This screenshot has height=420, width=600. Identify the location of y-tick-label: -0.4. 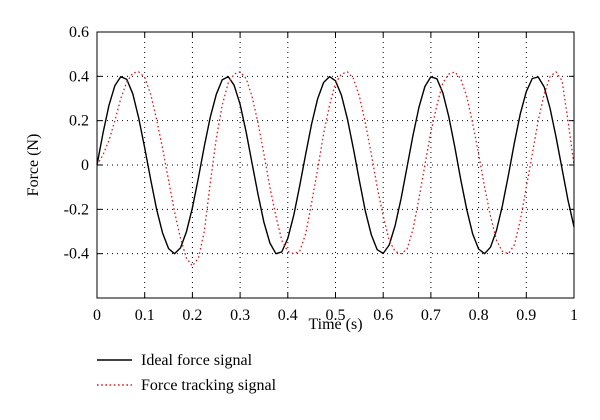
(76, 254).